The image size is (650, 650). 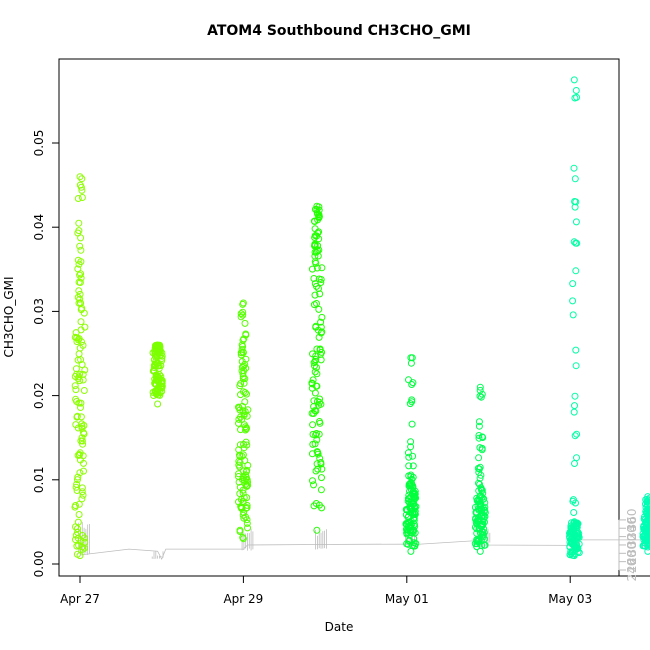 I want to click on y2-tick-label: 300, so click(x=632, y=545).